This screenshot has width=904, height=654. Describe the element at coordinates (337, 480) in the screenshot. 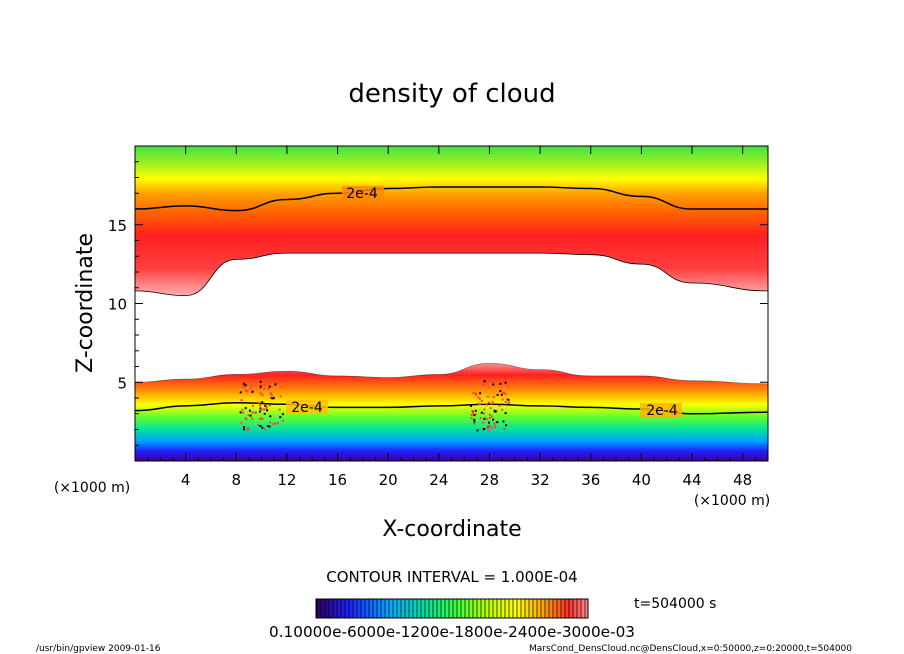

I see `x-tick-label: 16` at that location.